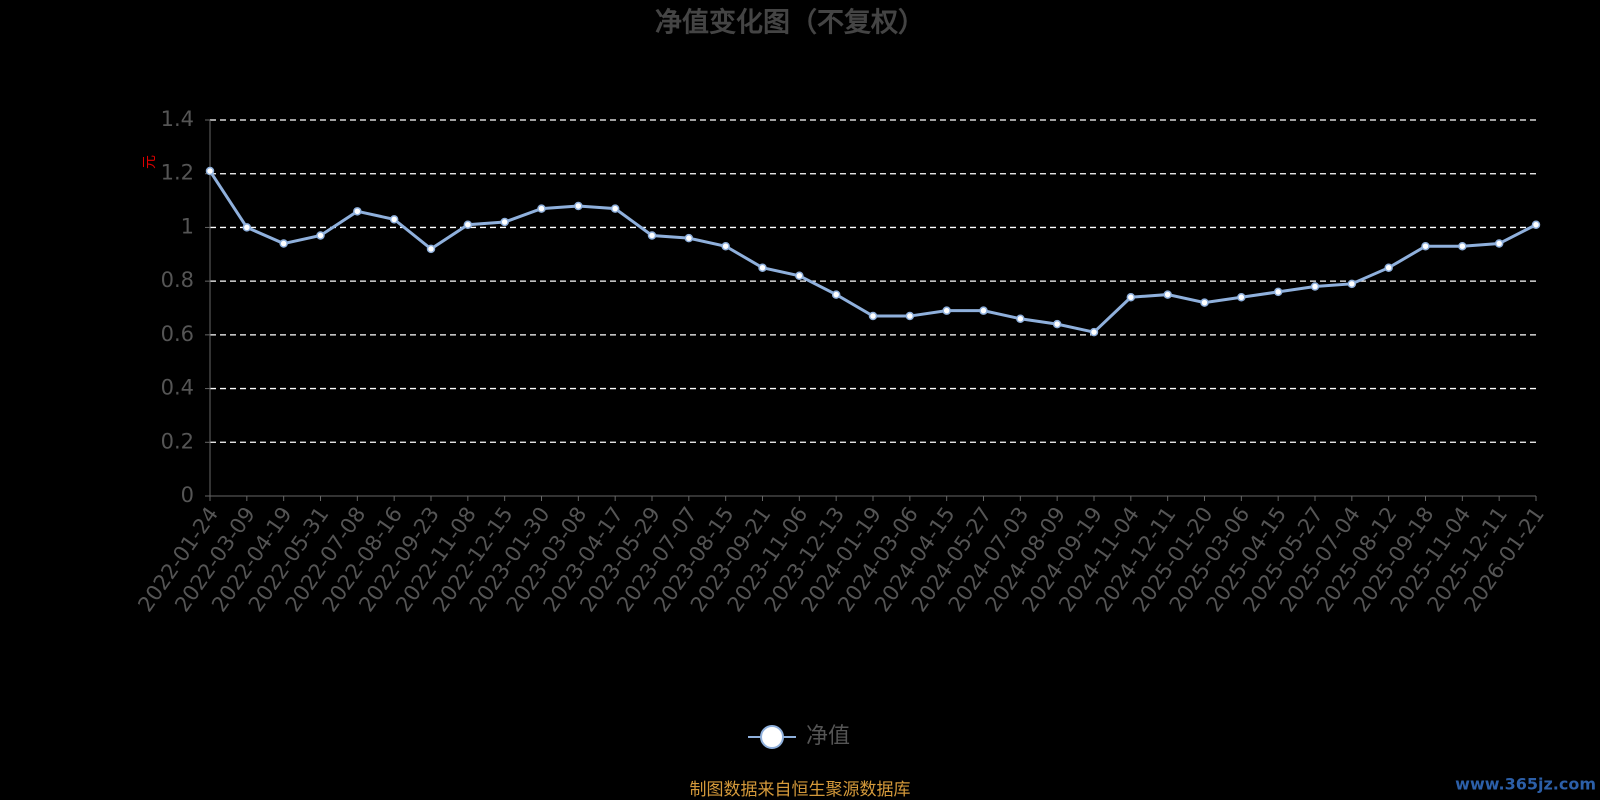  I want to click on legend-label: 净值, so click(828, 736).